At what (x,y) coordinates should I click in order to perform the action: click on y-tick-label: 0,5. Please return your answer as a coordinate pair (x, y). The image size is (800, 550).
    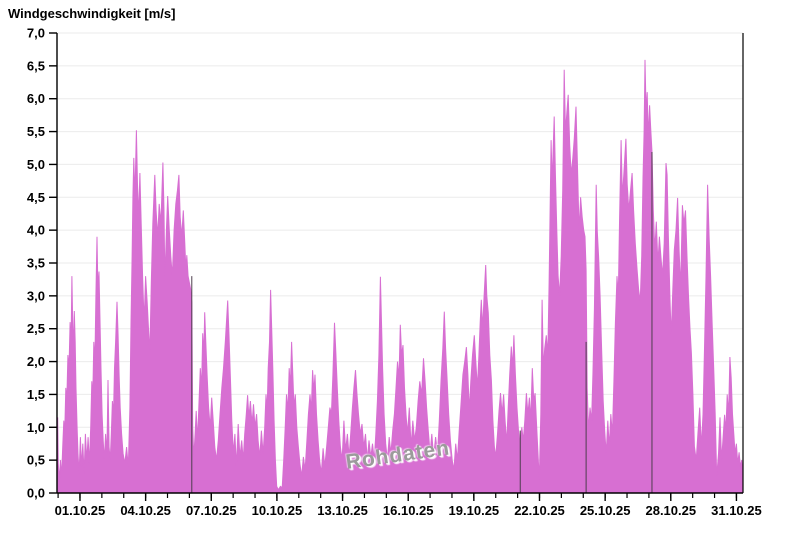
    Looking at the image, I should click on (36, 460).